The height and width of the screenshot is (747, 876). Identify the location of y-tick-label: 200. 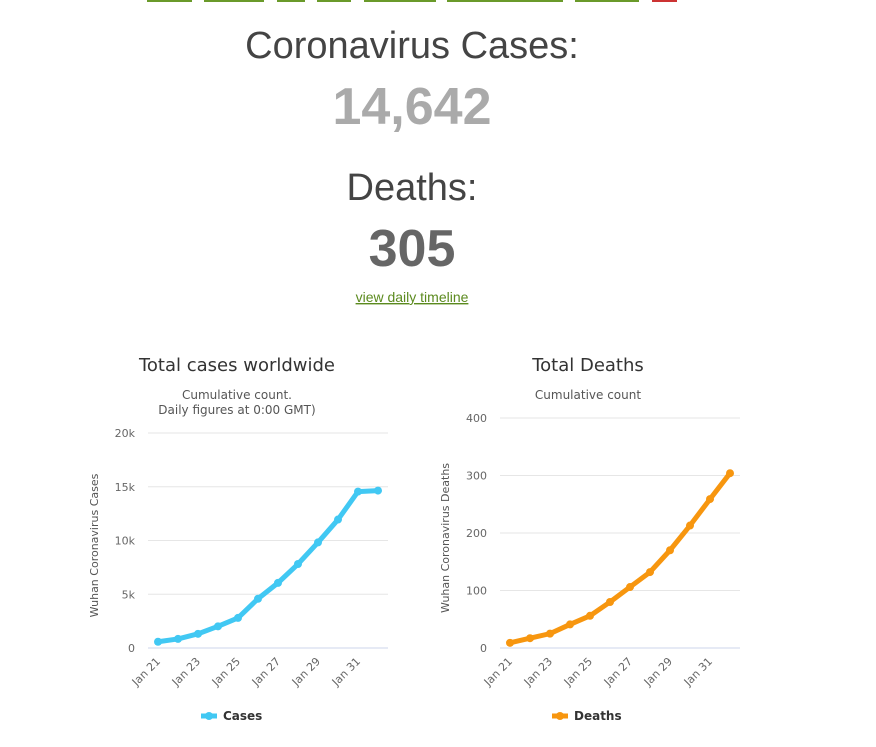
(476, 533).